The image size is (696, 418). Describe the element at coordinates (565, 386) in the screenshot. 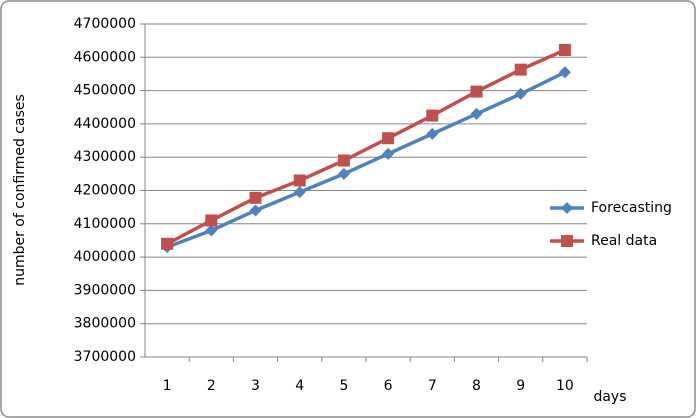

I see `x-tick-label: 10` at that location.